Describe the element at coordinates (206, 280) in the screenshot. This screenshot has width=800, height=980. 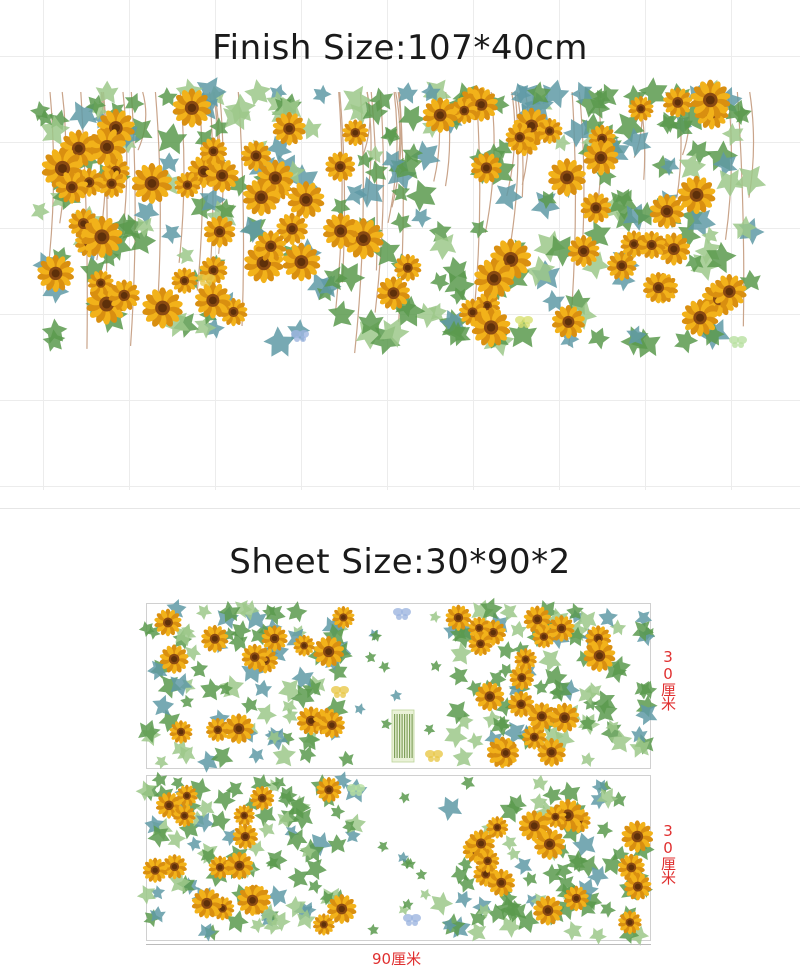
I see `butterfly` at that location.